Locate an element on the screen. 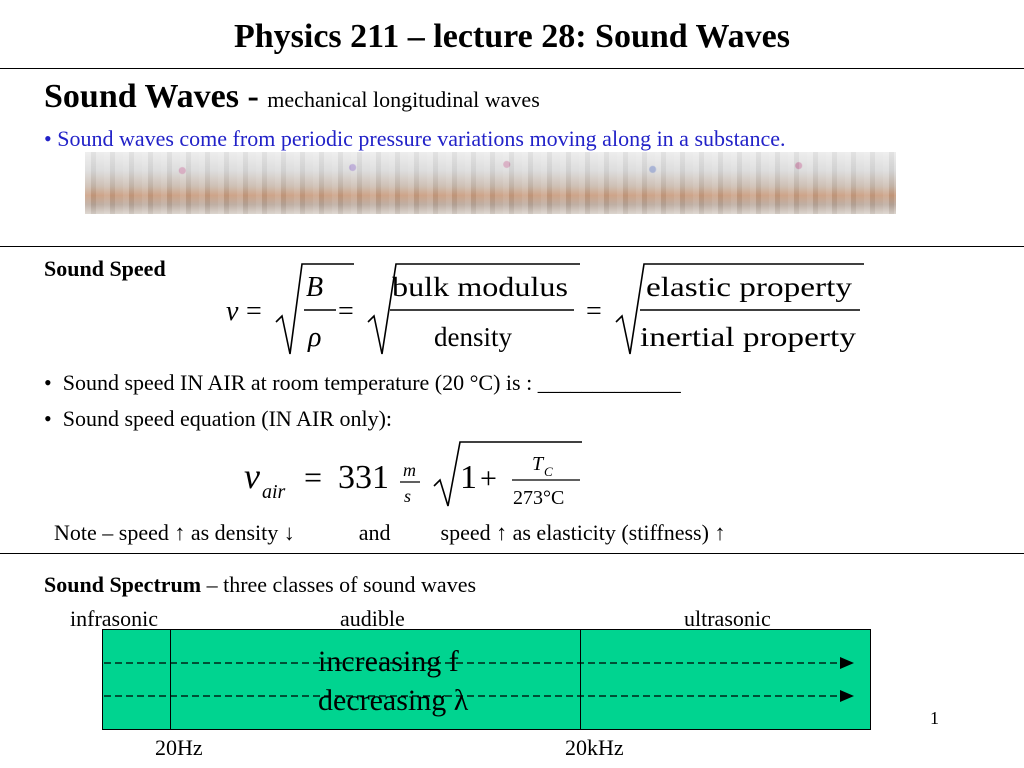  spectrum-bar is located at coordinates (486, 679).